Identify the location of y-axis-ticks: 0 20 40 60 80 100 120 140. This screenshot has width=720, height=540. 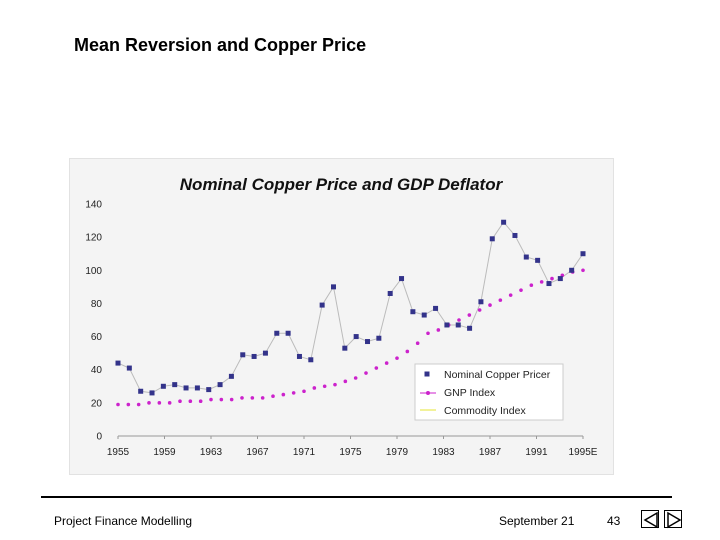
(93, 321).